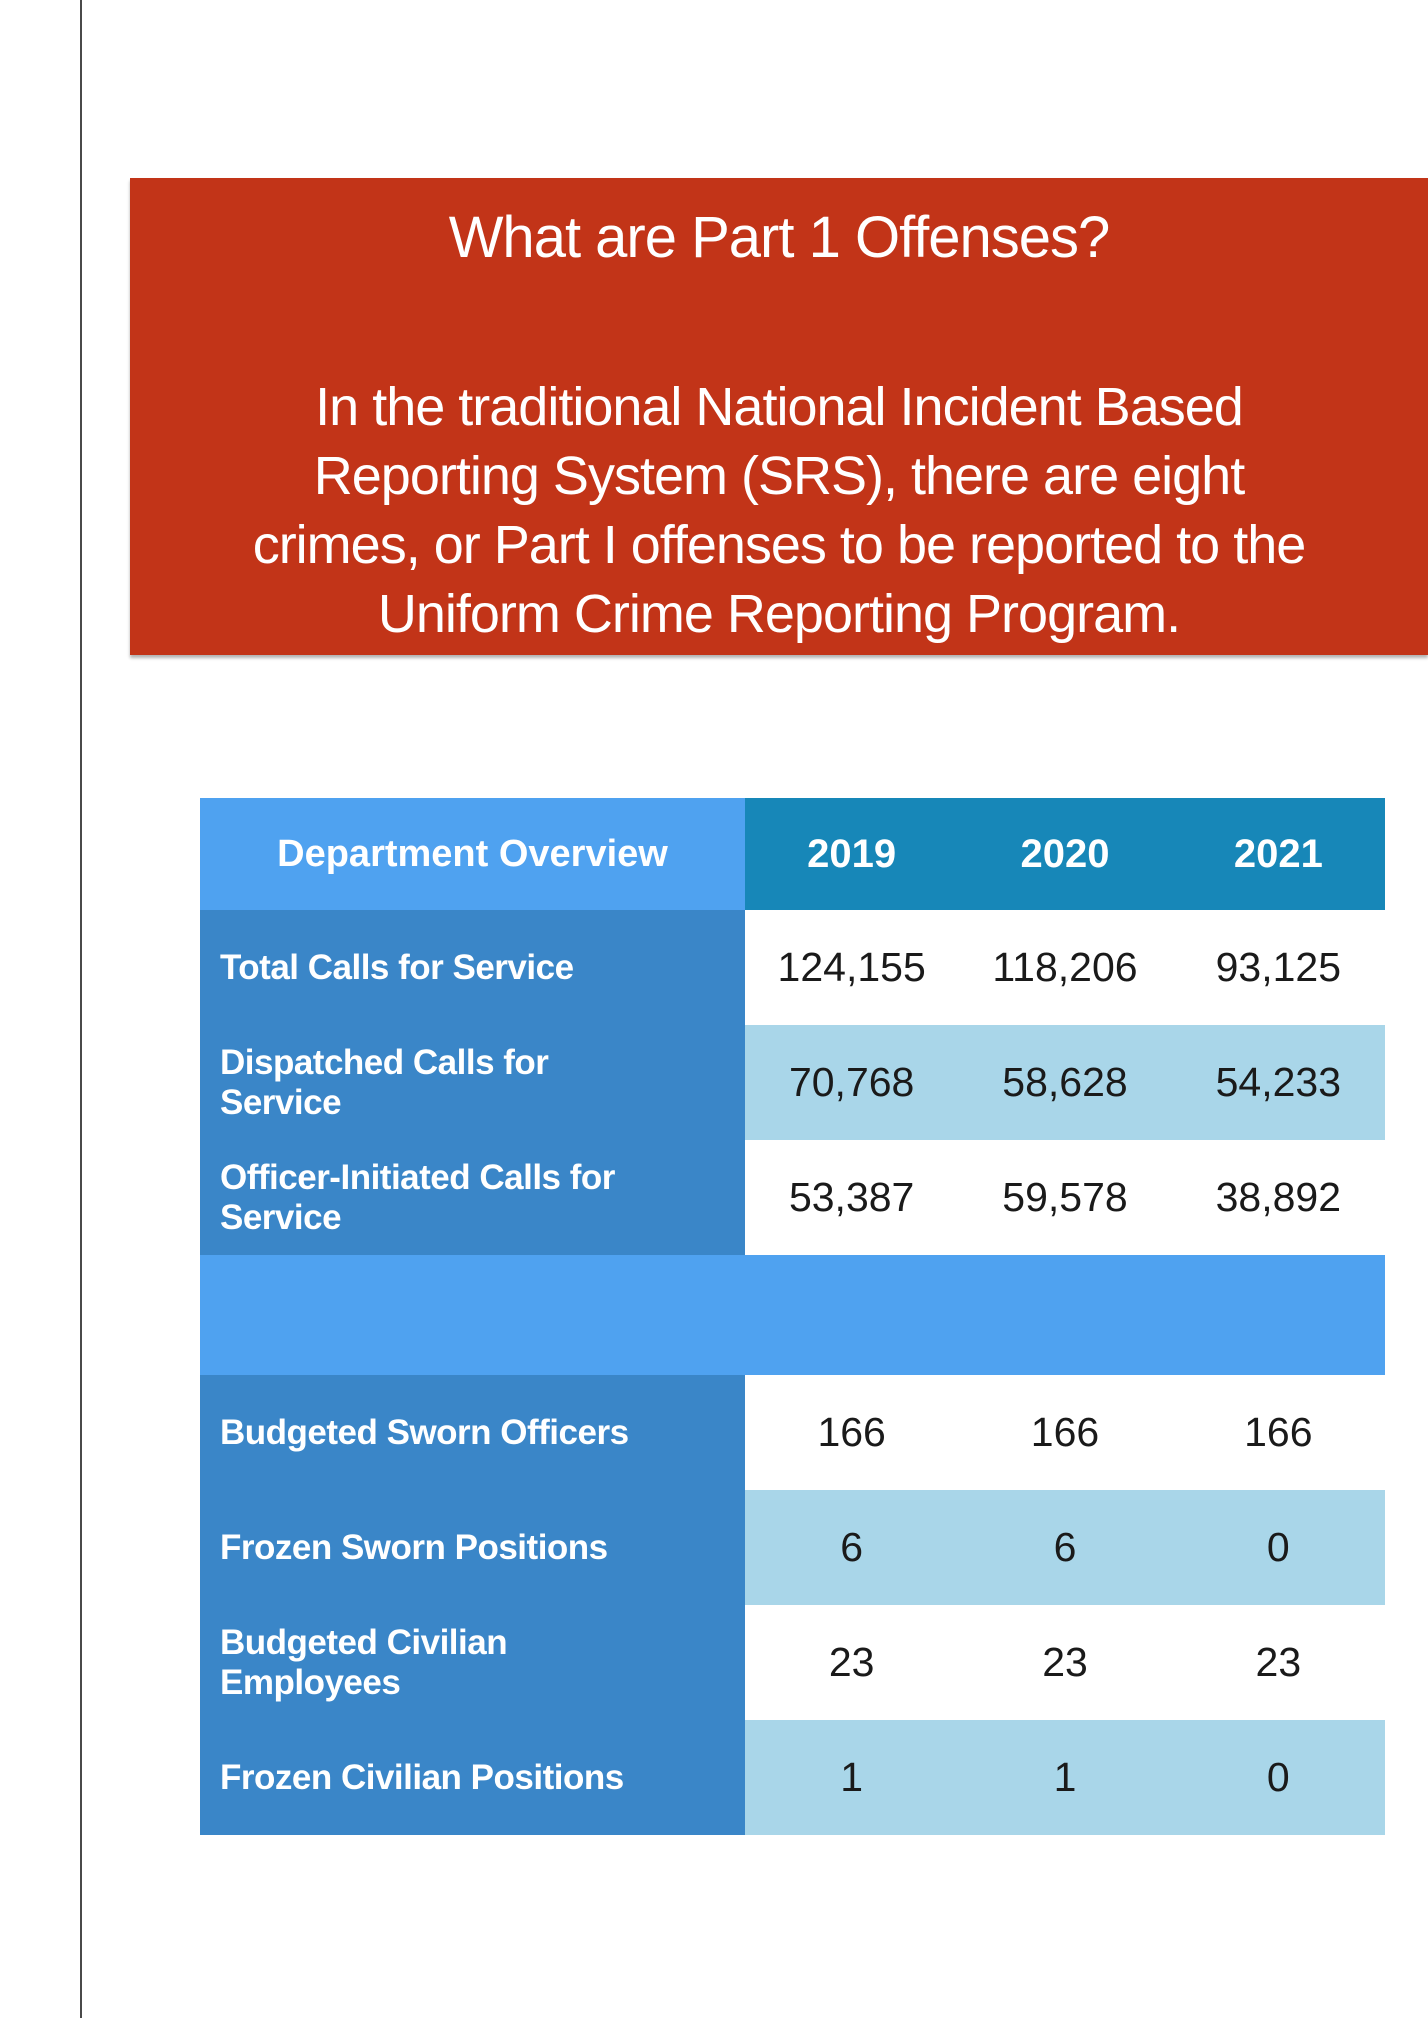 The width and height of the screenshot is (1428, 2018). I want to click on row-label-cell: Frozen Civilian Positions, so click(472, 1777).